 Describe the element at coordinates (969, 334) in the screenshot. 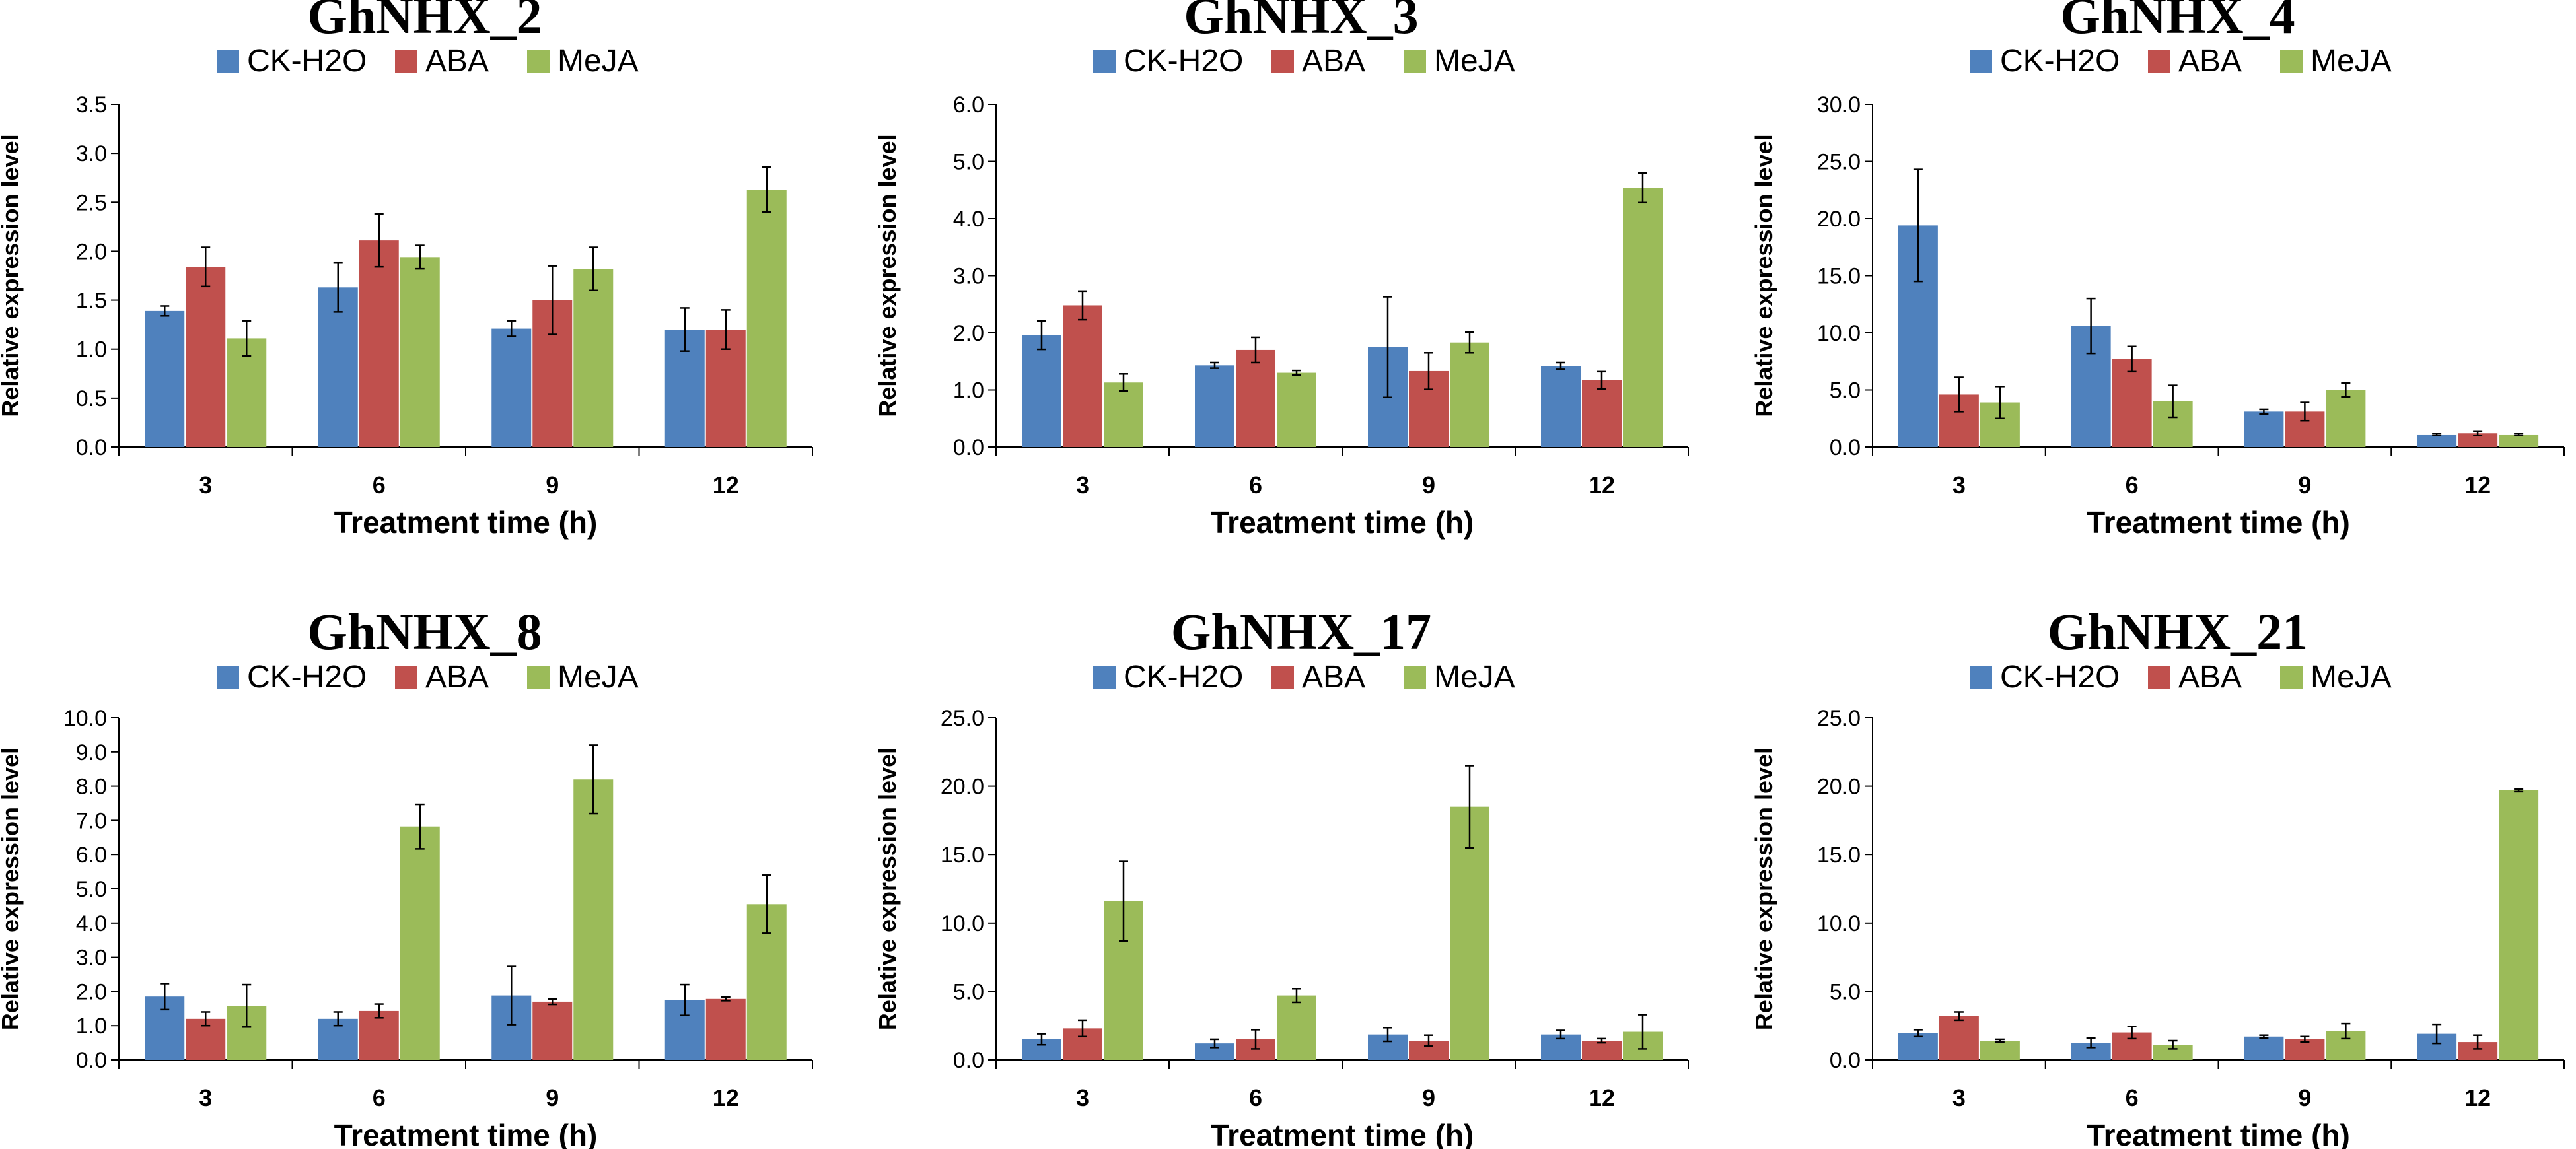

I see `y-tick-label: 2.0` at that location.